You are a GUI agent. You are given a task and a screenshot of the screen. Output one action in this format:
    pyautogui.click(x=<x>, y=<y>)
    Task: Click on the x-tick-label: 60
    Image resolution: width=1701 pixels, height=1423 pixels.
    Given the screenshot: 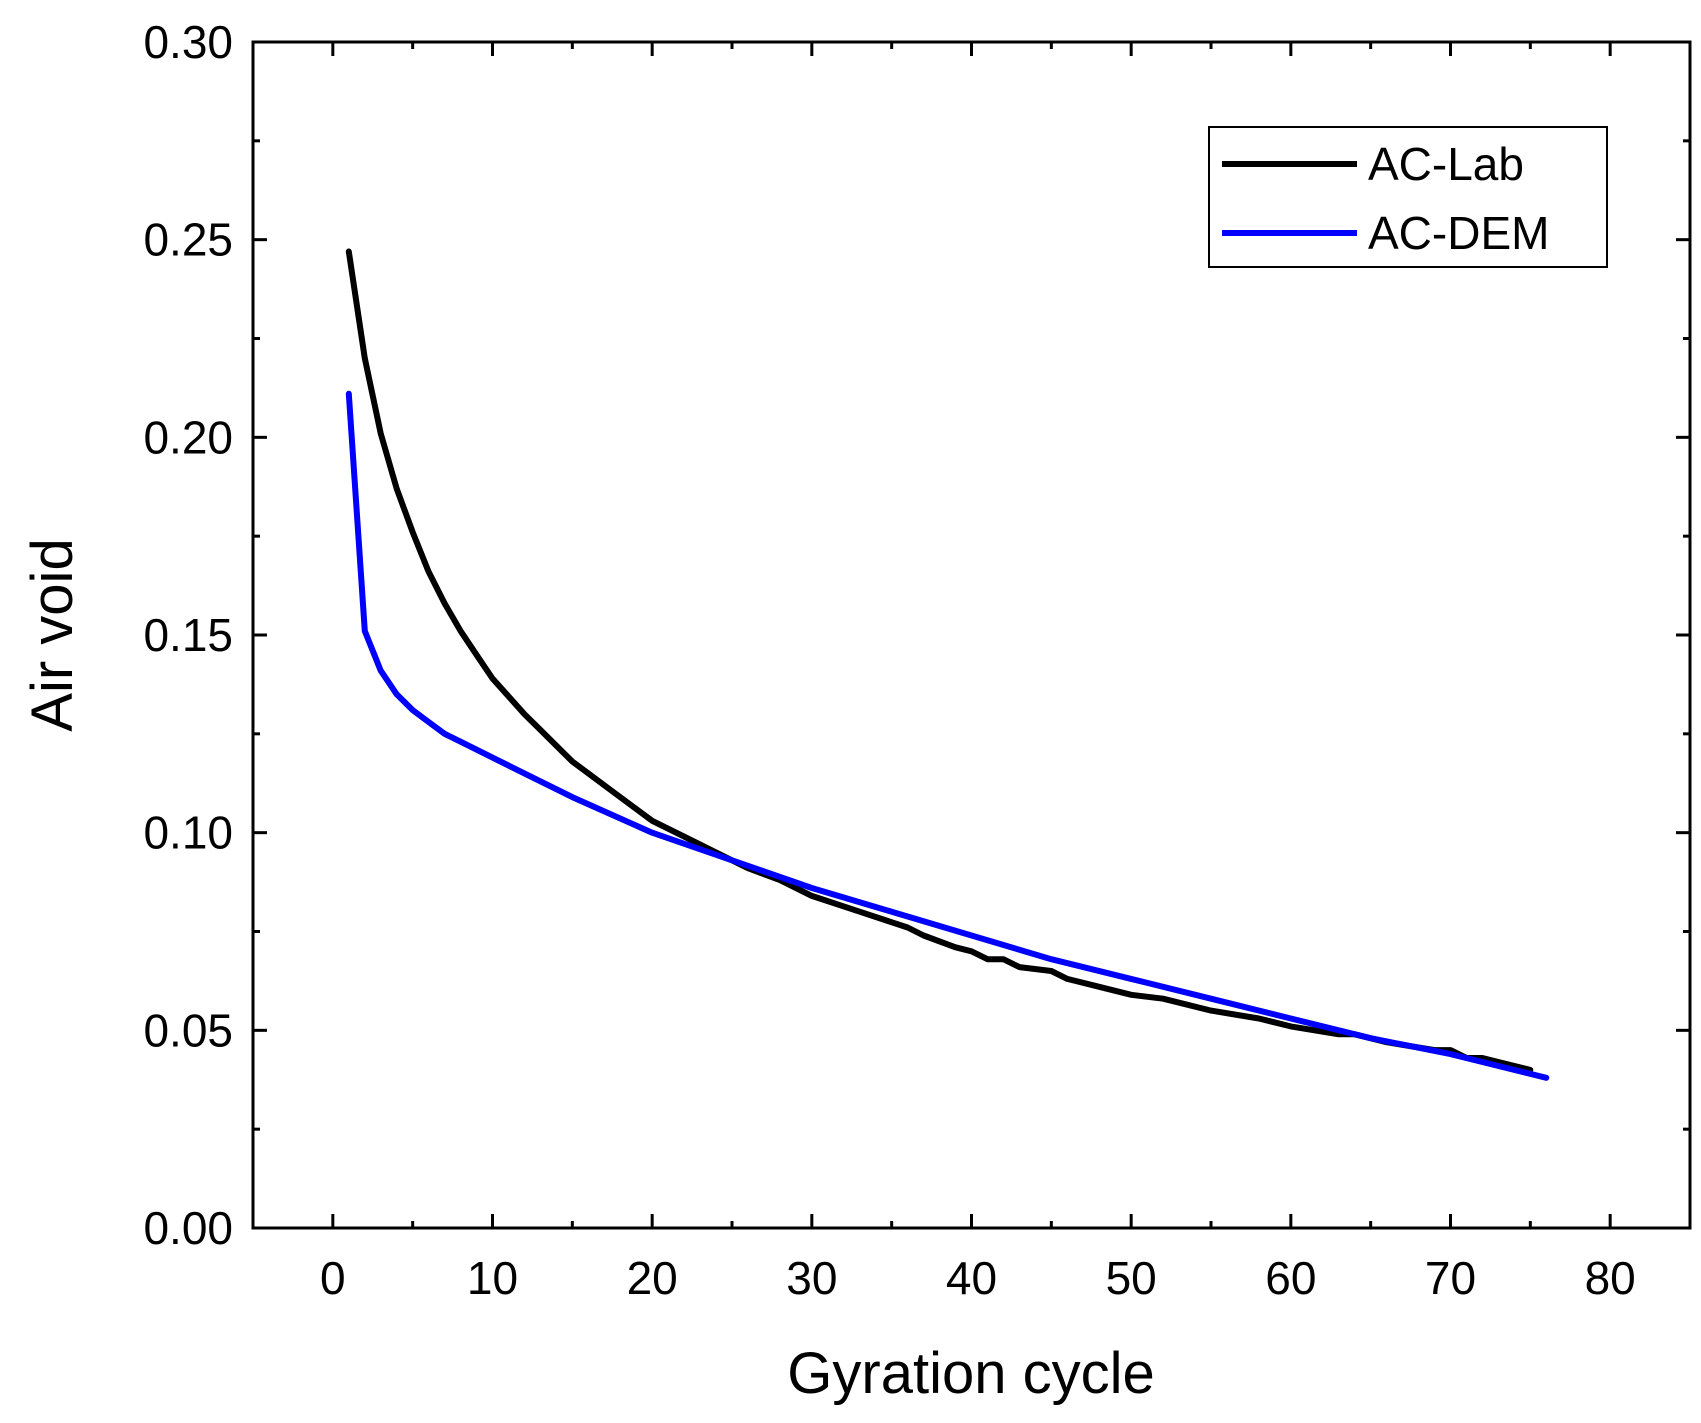 What is the action you would take?
    pyautogui.click(x=1290, y=1278)
    